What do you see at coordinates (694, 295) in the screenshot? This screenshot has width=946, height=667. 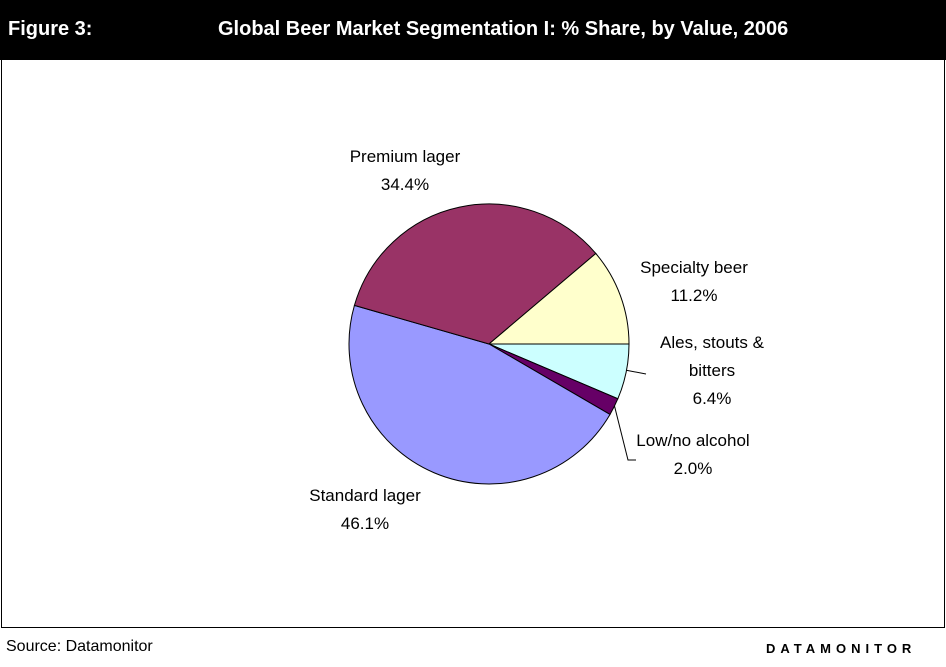 I see `value-label: 11.2%` at bounding box center [694, 295].